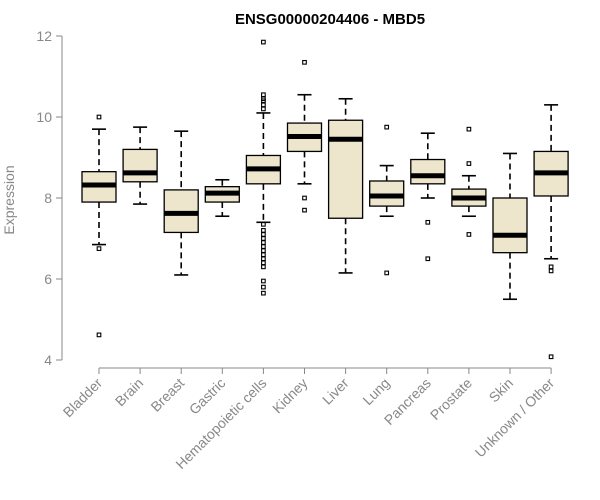 The height and width of the screenshot is (500, 600). Describe the element at coordinates (335, 391) in the screenshot. I see `x-tick-label: Liver` at that location.